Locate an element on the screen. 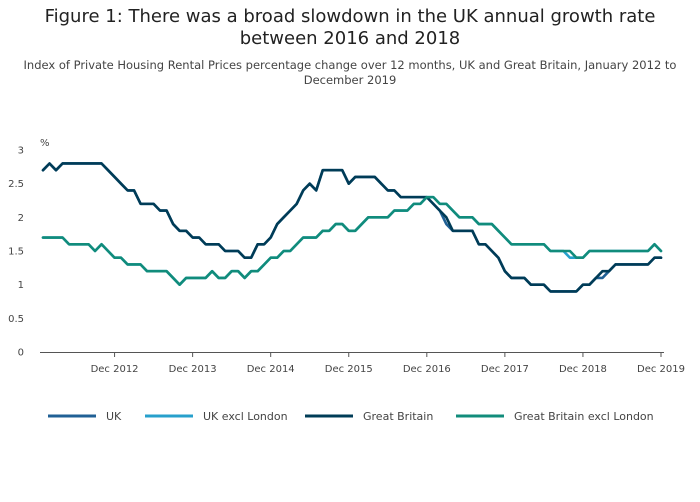 This screenshot has width=700, height=502. y-tick-label: 3 is located at coordinates (21, 151).